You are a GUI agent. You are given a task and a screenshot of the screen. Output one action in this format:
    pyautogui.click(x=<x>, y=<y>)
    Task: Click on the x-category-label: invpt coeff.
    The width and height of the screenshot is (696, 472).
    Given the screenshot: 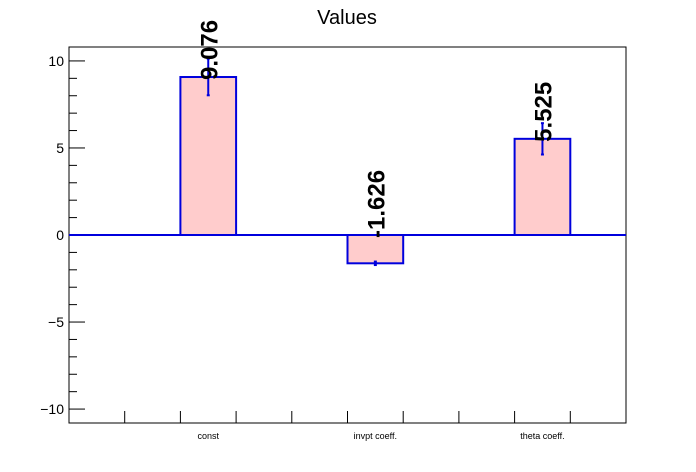 What is the action you would take?
    pyautogui.click(x=375, y=436)
    